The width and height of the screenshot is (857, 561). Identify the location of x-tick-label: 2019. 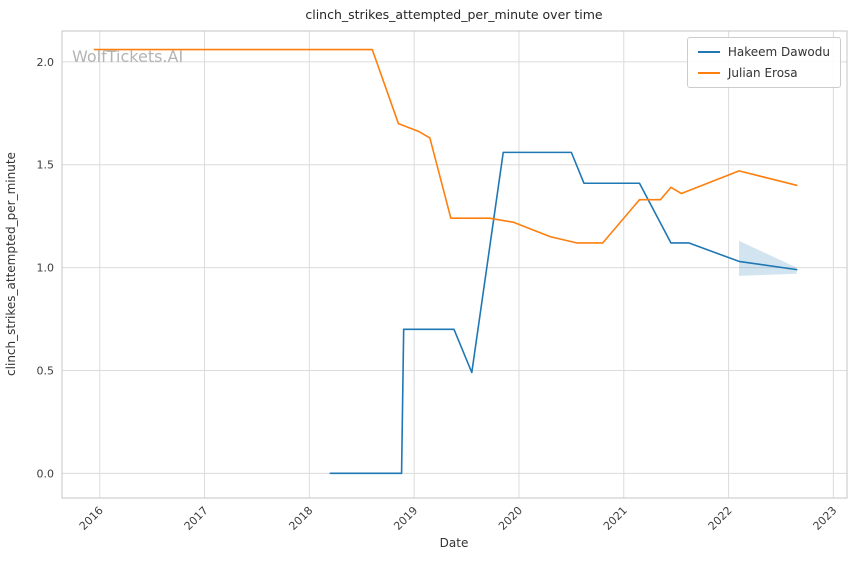
(405, 518).